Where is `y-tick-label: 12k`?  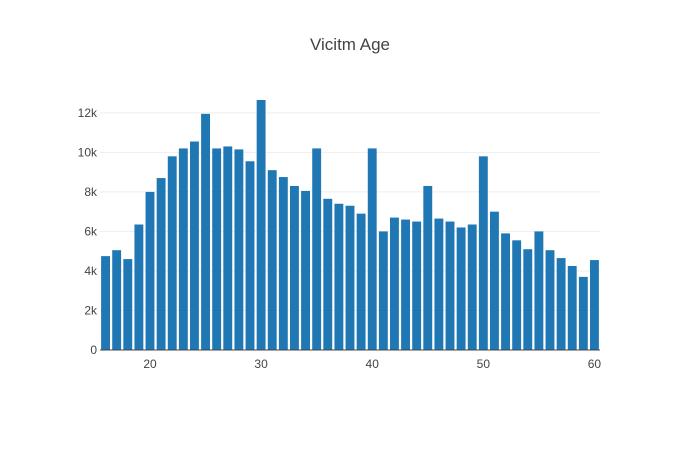
y-tick-label: 12k is located at coordinates (88, 113).